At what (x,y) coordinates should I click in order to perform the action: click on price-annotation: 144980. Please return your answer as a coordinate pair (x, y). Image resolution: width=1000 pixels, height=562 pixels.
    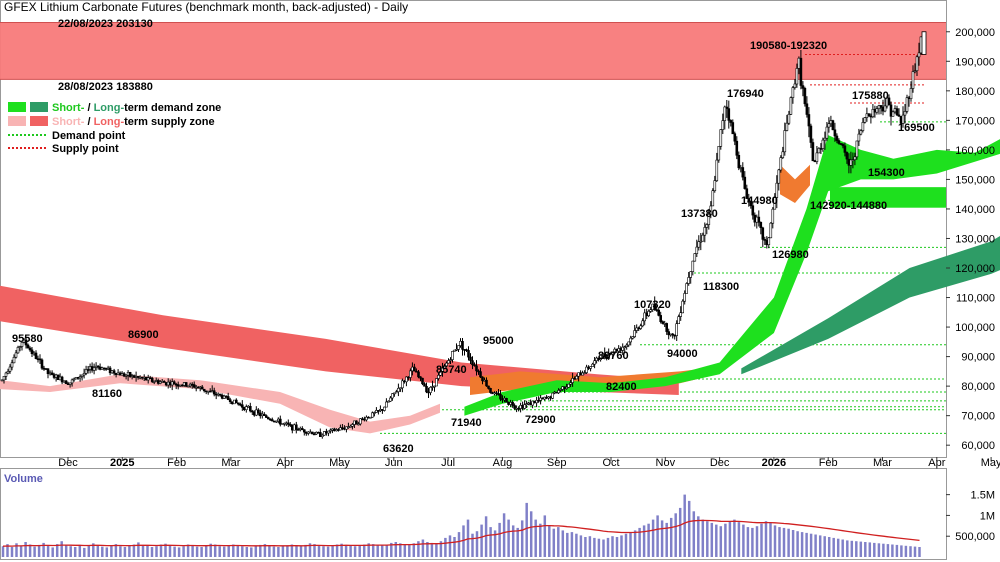
    Looking at the image, I should click on (759, 201).